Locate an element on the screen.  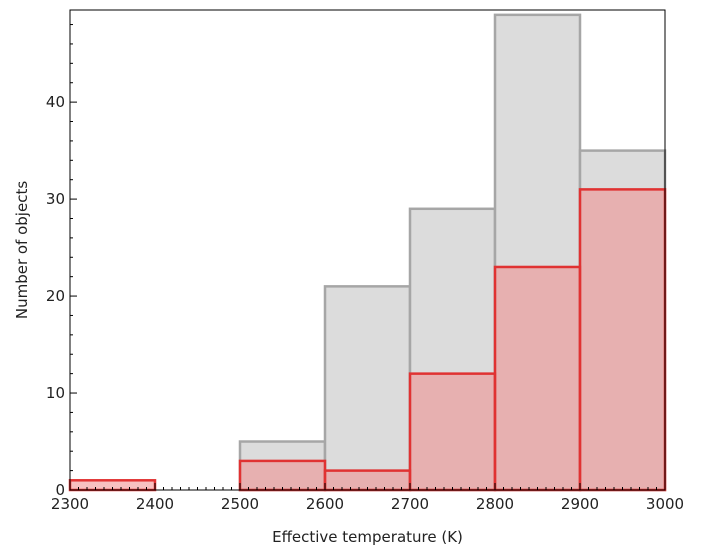
x-tick-label: 2400 is located at coordinates (155, 504).